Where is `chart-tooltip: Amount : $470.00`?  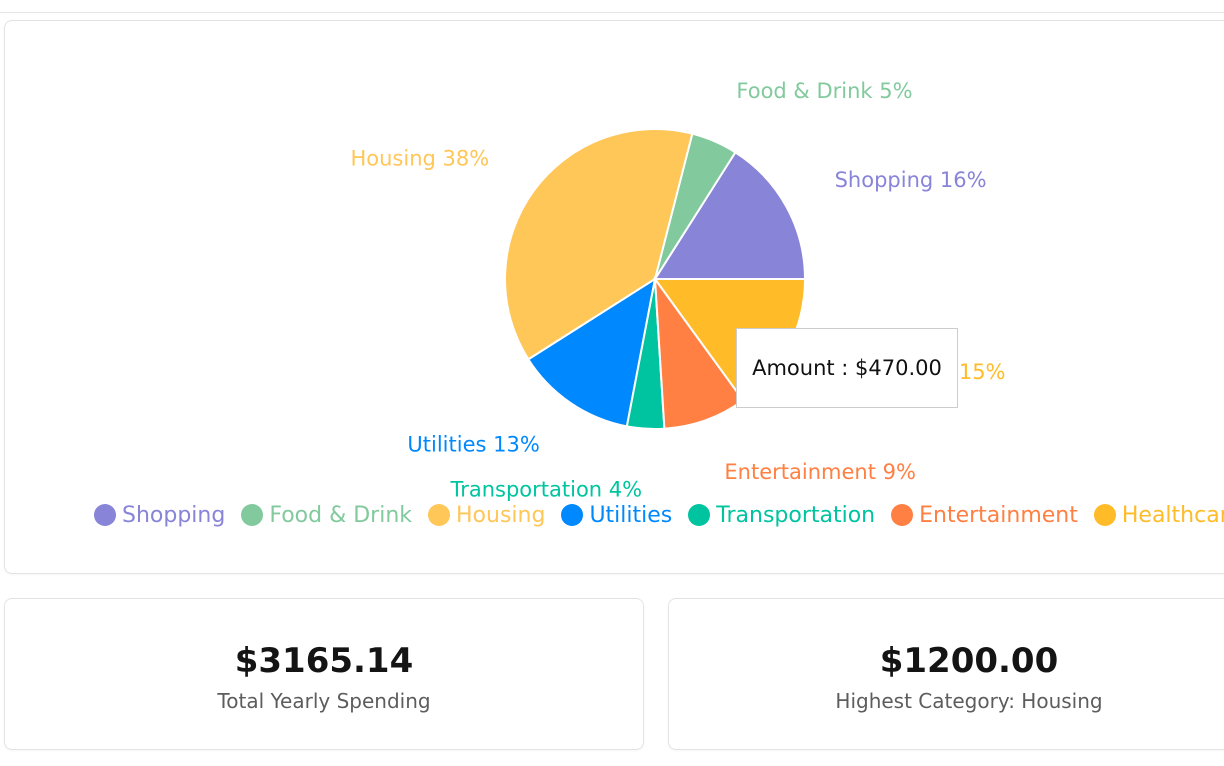
chart-tooltip: Amount : $470.00 is located at coordinates (847, 368).